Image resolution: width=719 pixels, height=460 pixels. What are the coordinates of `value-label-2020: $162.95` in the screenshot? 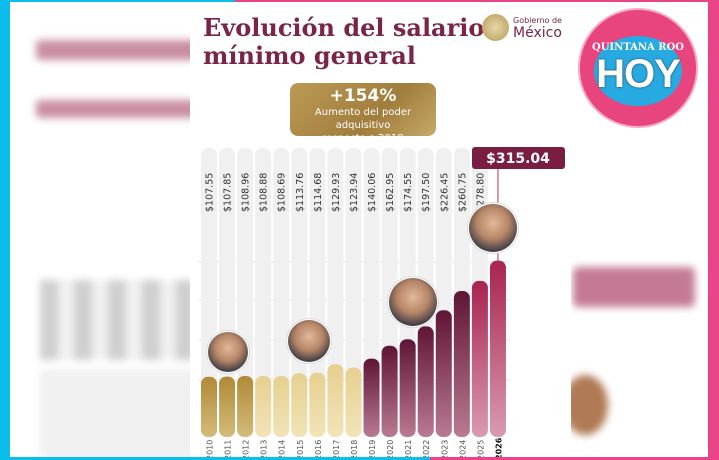 It's located at (390, 192).